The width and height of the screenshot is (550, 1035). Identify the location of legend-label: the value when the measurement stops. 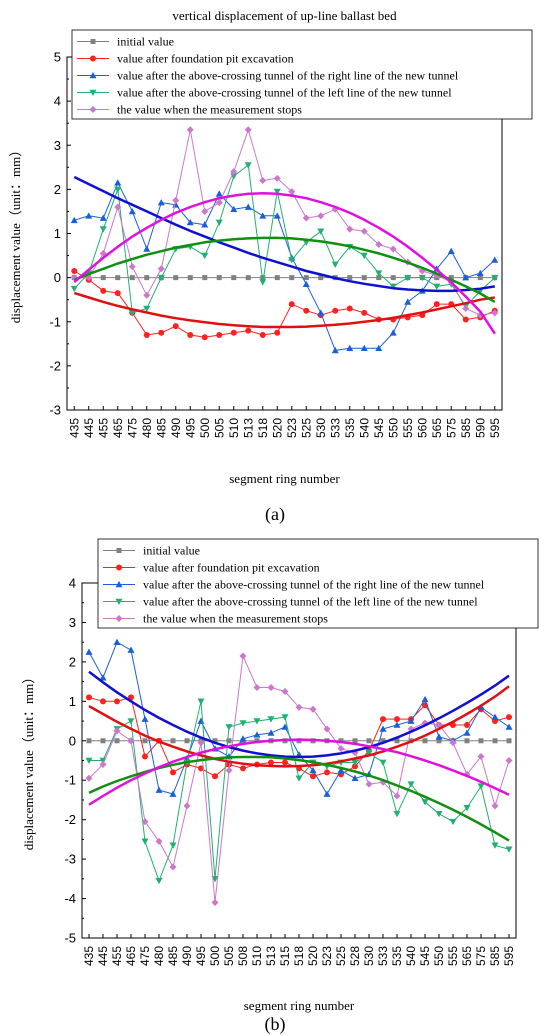
(235, 619).